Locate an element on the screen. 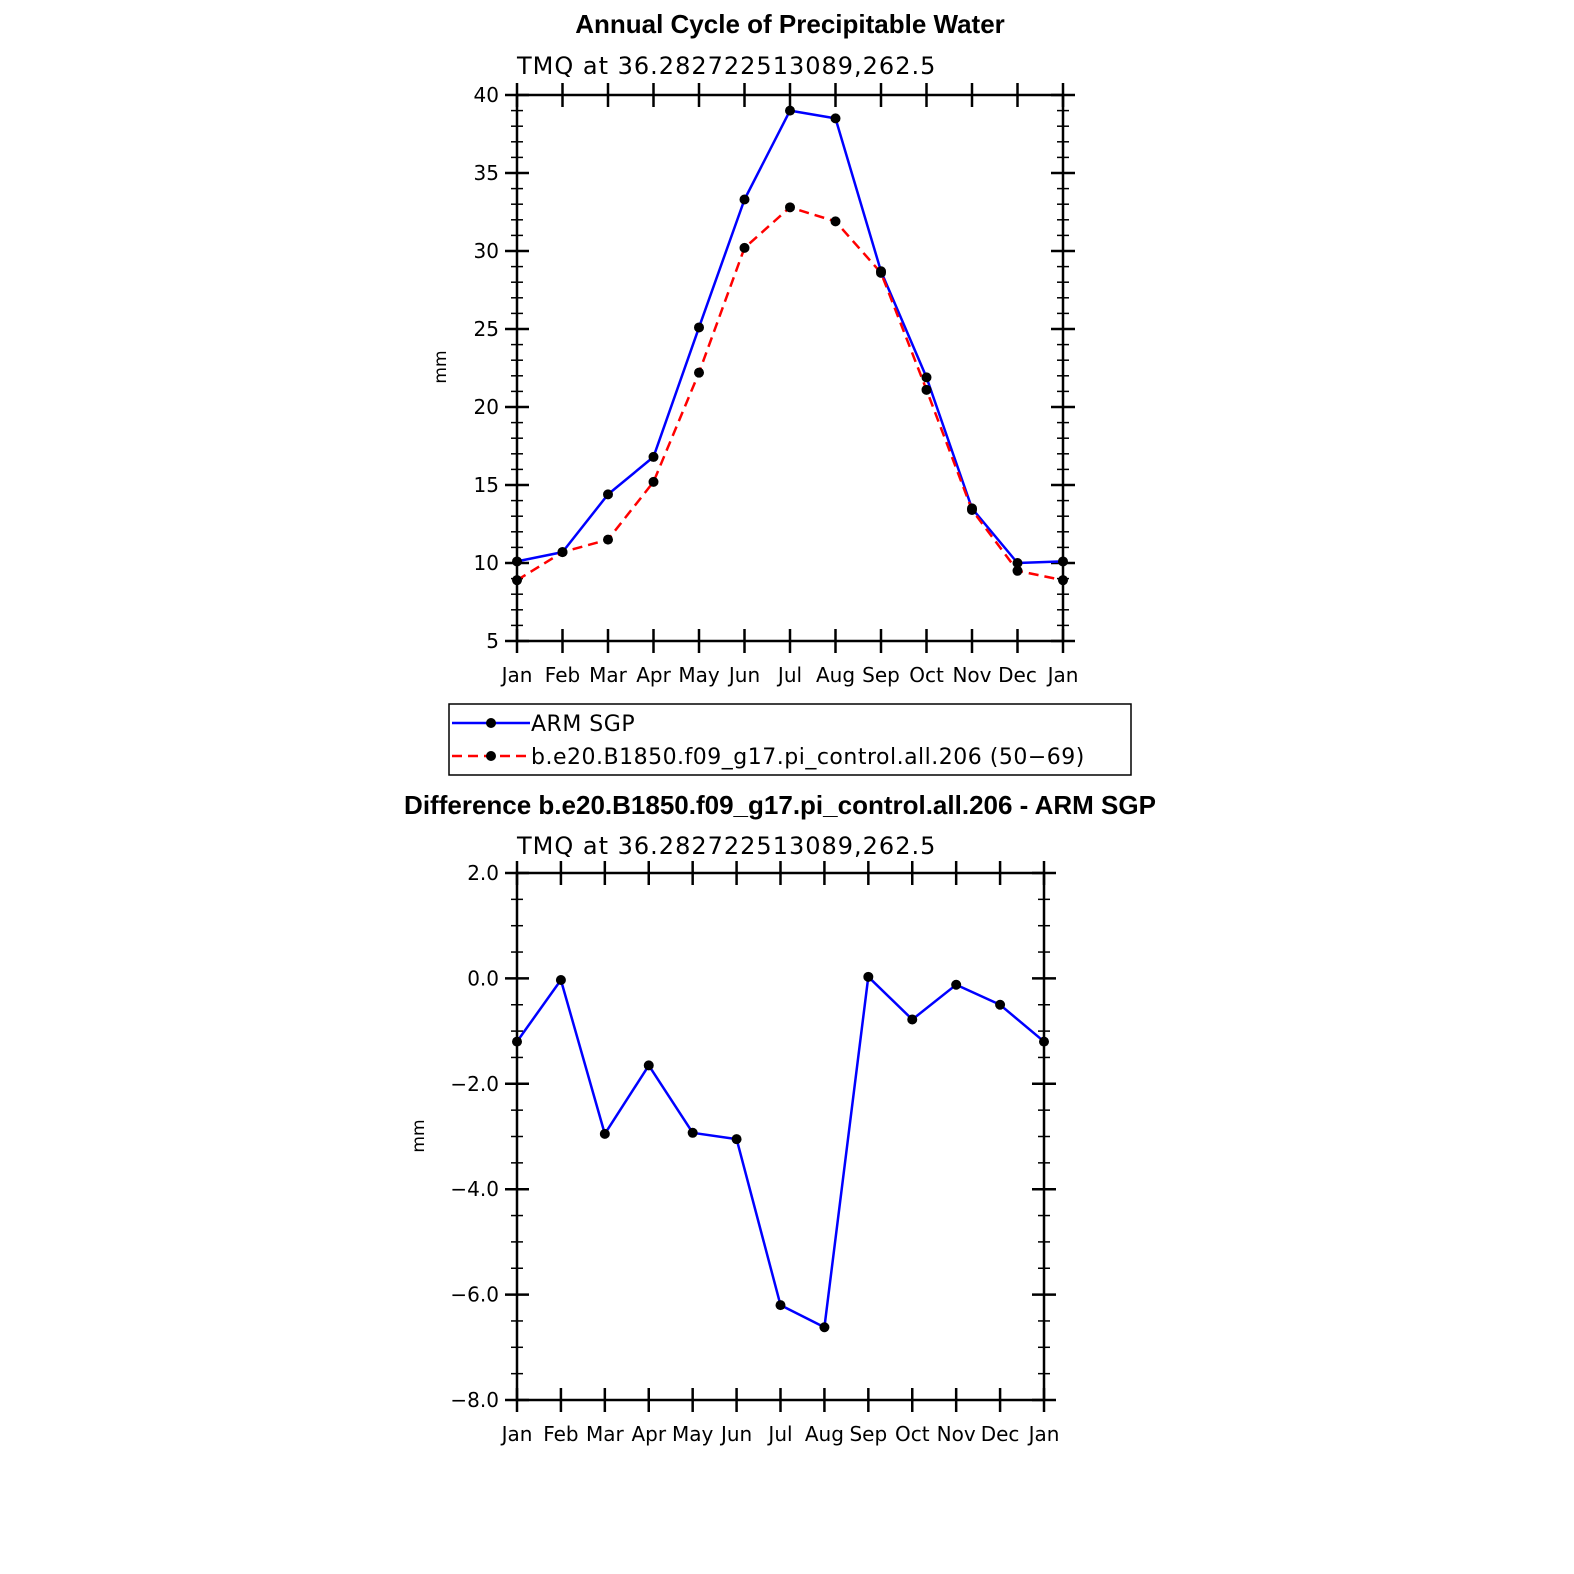  y-tick-label: −2.0 is located at coordinates (474, 1084).